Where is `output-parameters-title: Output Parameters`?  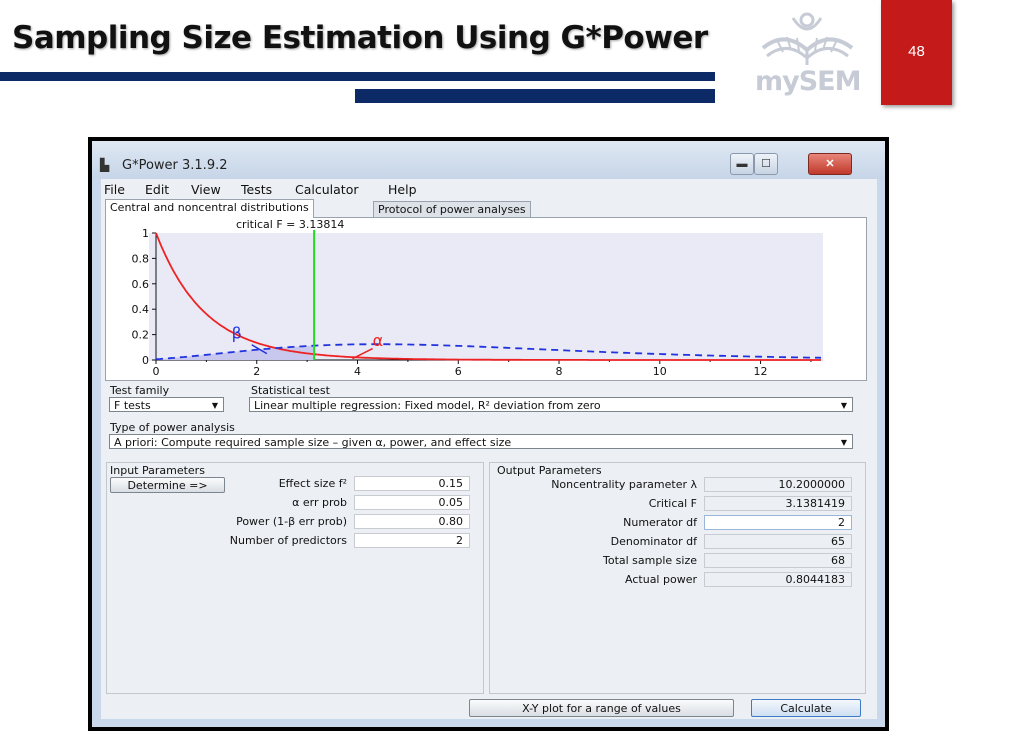 output-parameters-title: Output Parameters is located at coordinates (549, 470).